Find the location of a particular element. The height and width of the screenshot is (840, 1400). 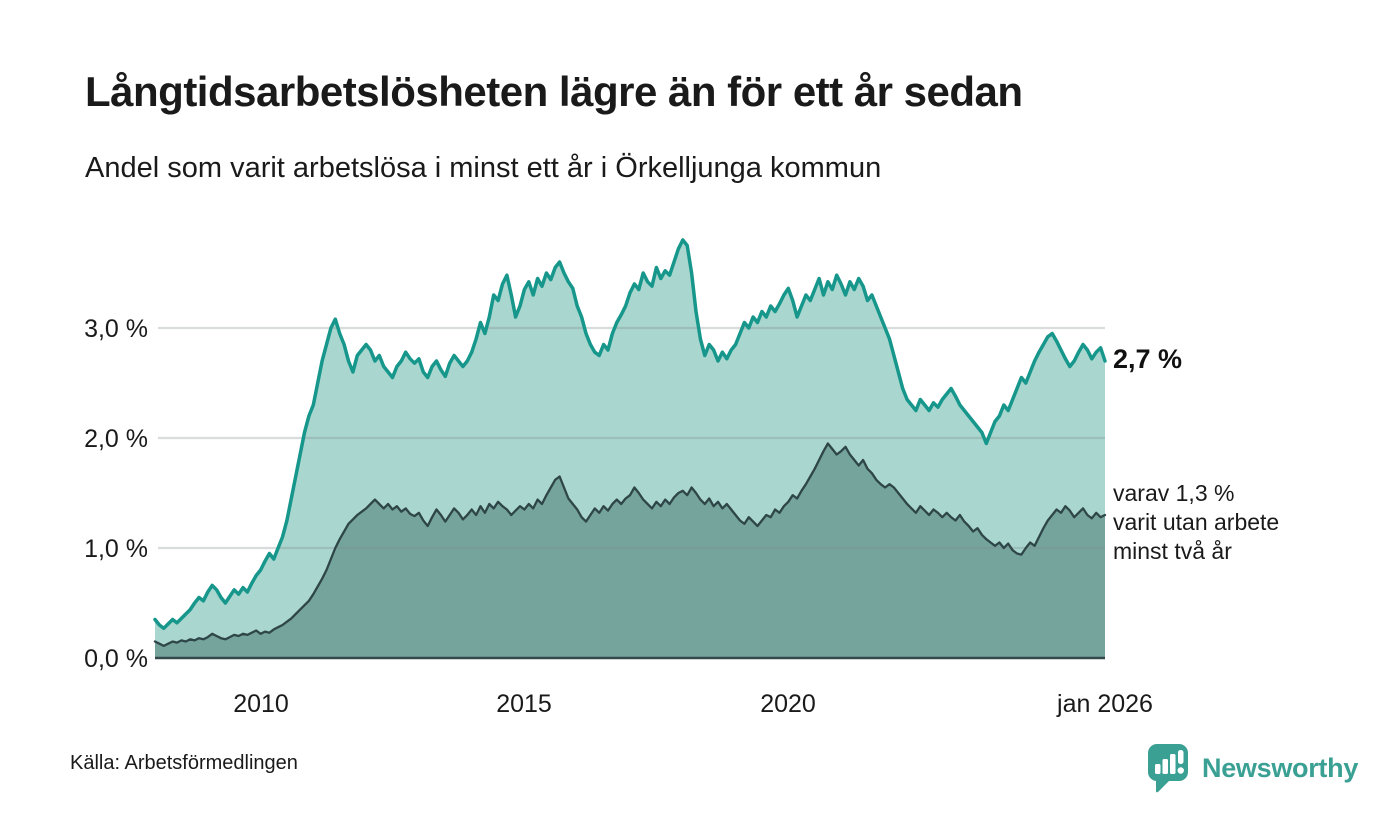

x-axis-label-2026: jan 2026 is located at coordinates (1104, 704).